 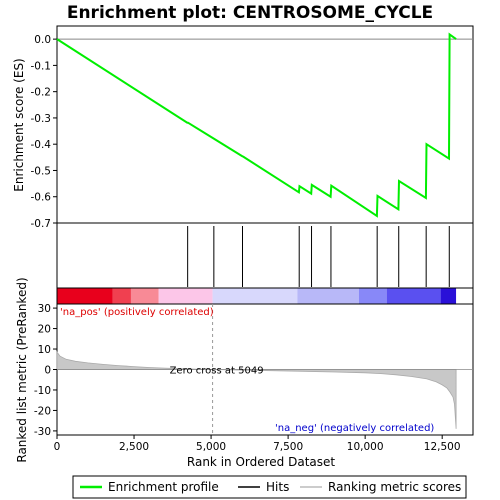 I want to click on x-tick-label: 0, so click(x=57, y=447).